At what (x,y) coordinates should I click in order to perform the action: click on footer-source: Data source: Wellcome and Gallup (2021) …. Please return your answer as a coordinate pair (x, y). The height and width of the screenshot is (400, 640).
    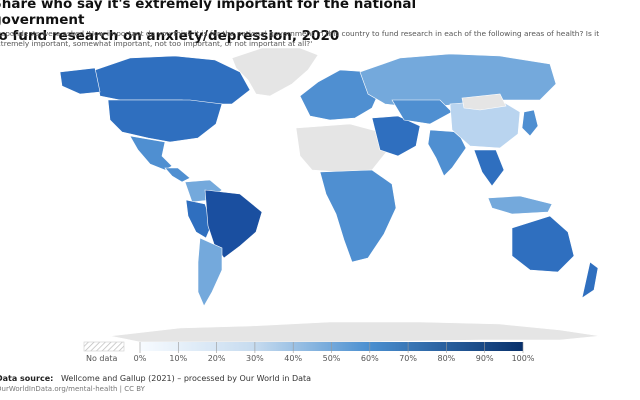
    Looking at the image, I should click on (155, 378).